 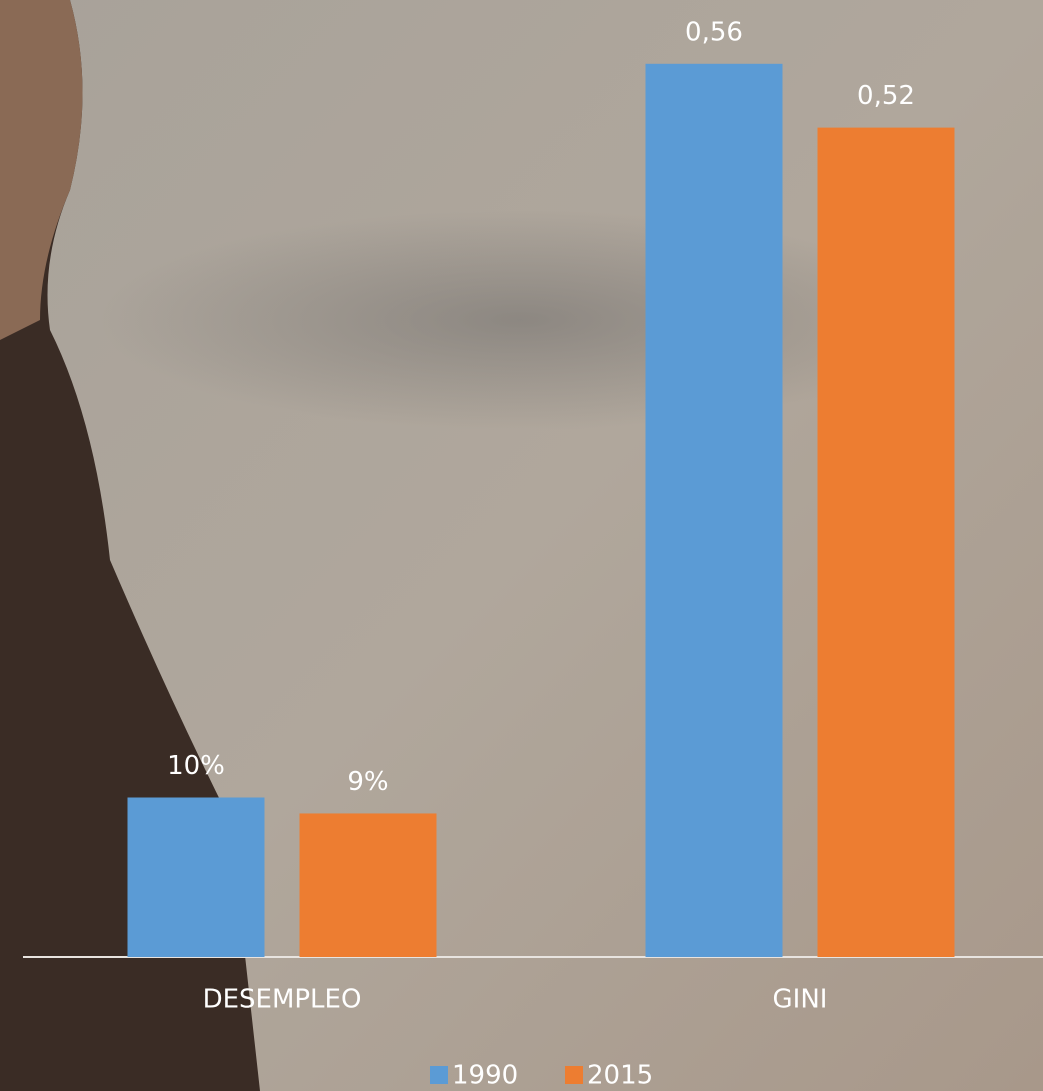 What do you see at coordinates (41, 170) in the screenshot?
I see `photo-face` at bounding box center [41, 170].